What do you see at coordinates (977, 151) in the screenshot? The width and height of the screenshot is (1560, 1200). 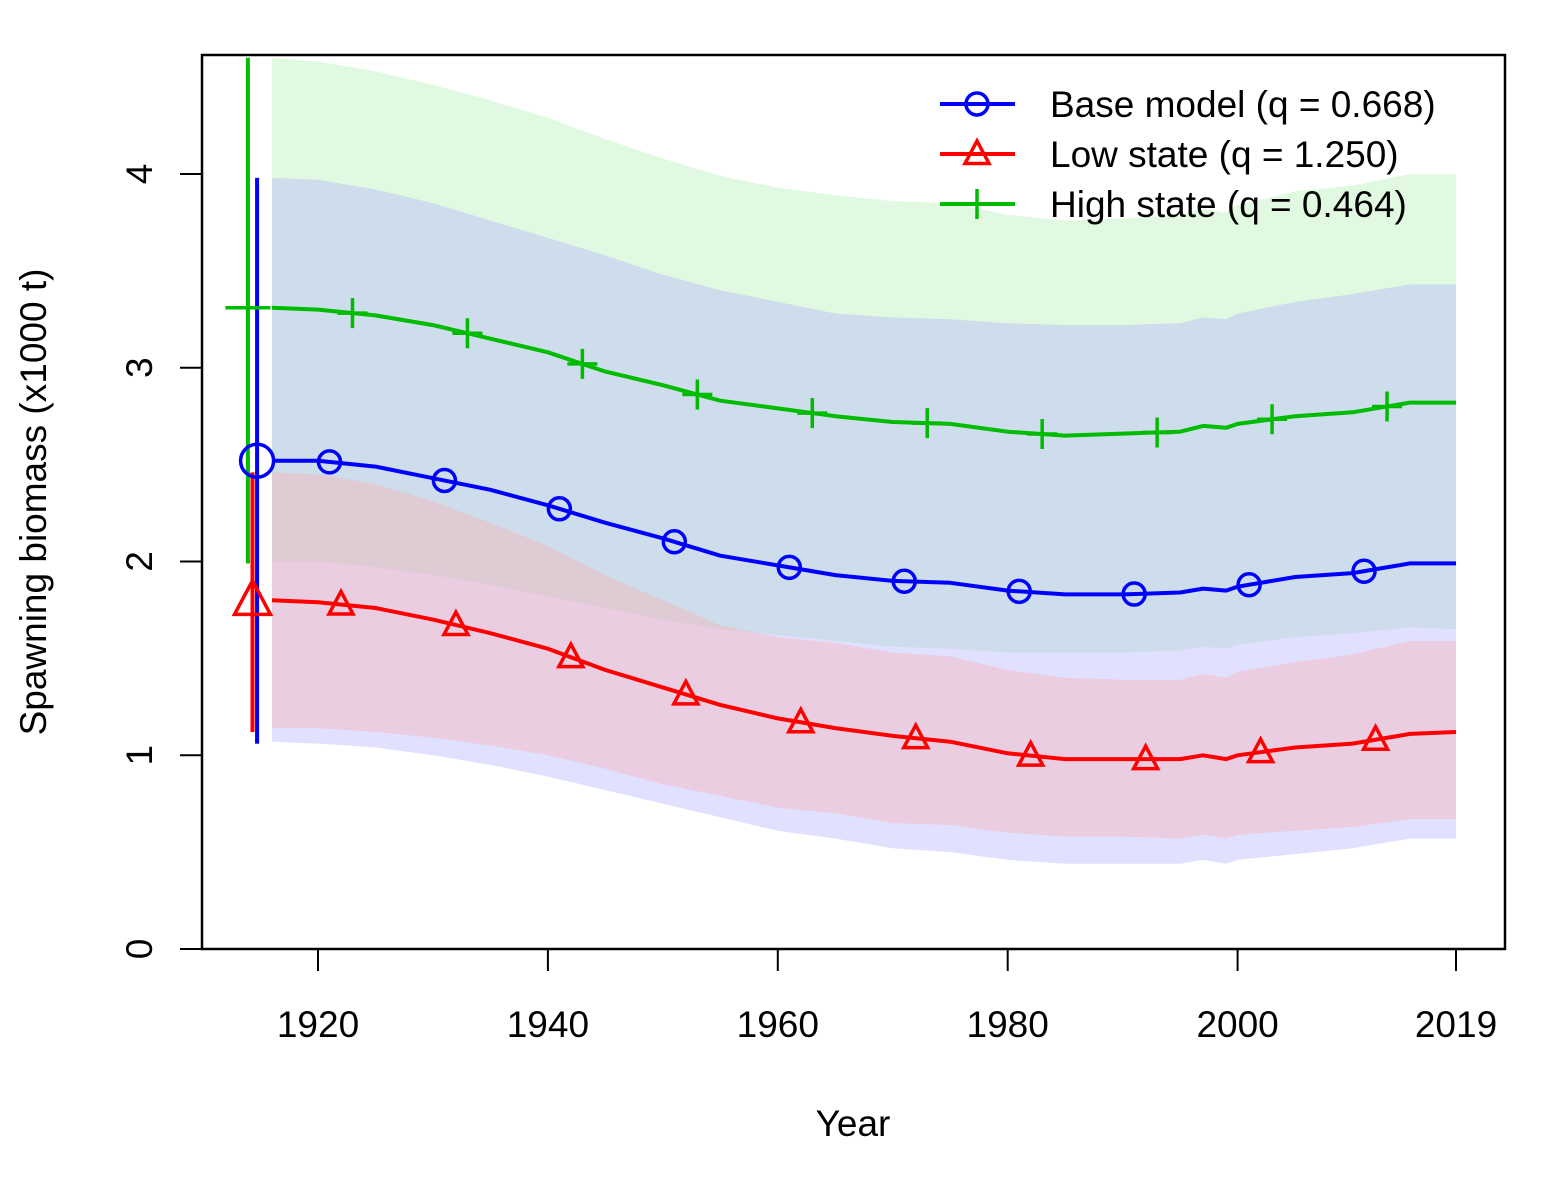 I see `legend-marker-low` at bounding box center [977, 151].